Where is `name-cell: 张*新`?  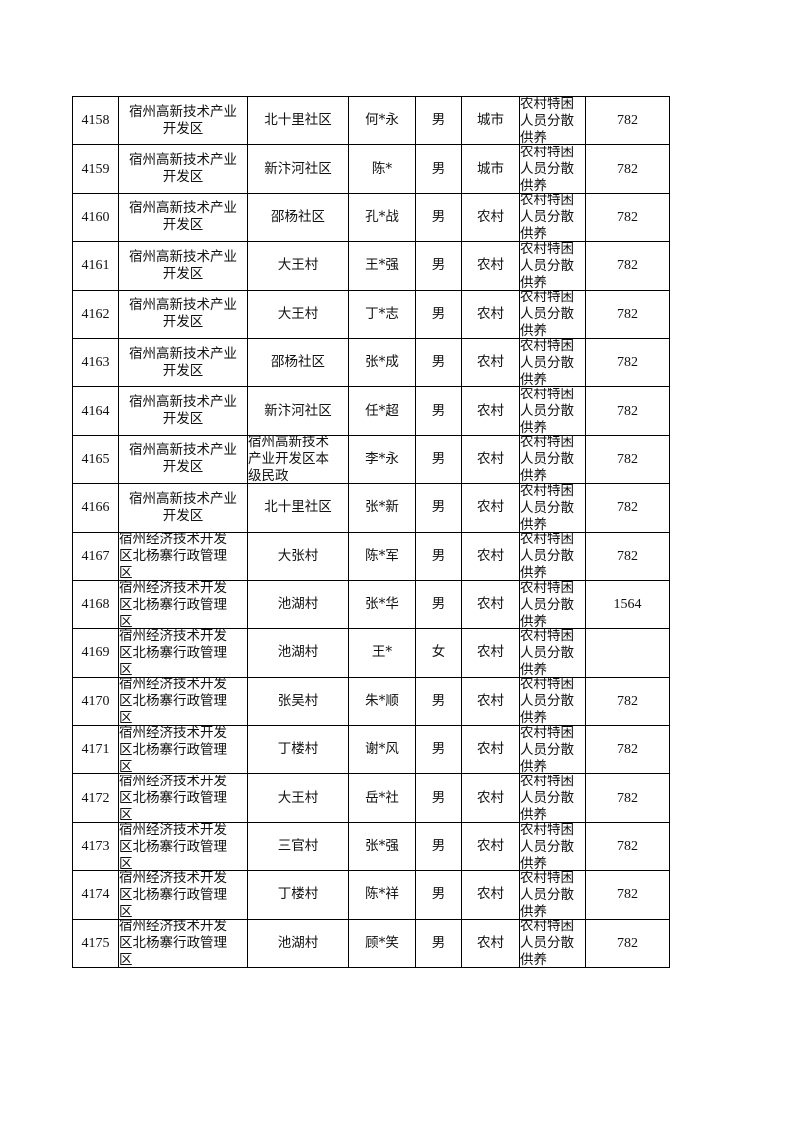
name-cell: 张*新 is located at coordinates (382, 508).